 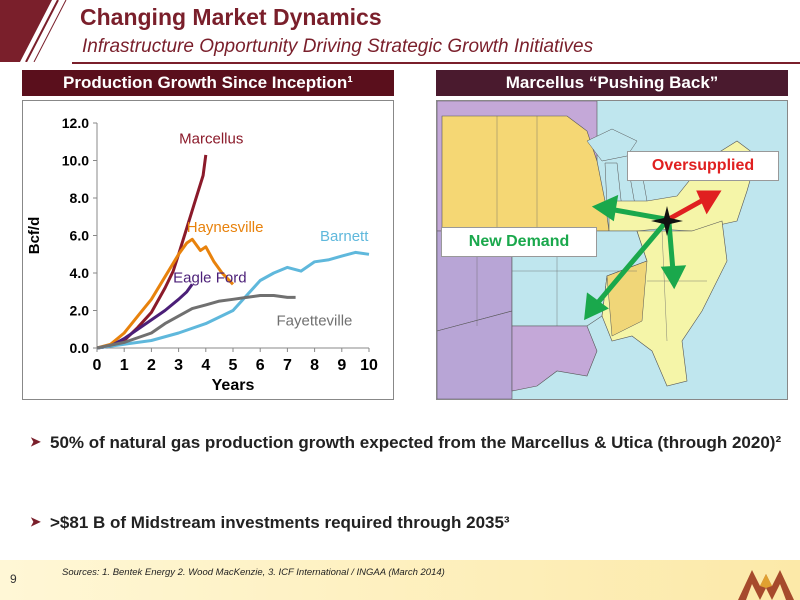 I want to click on y-tick-label: 10.0, so click(x=75, y=161).